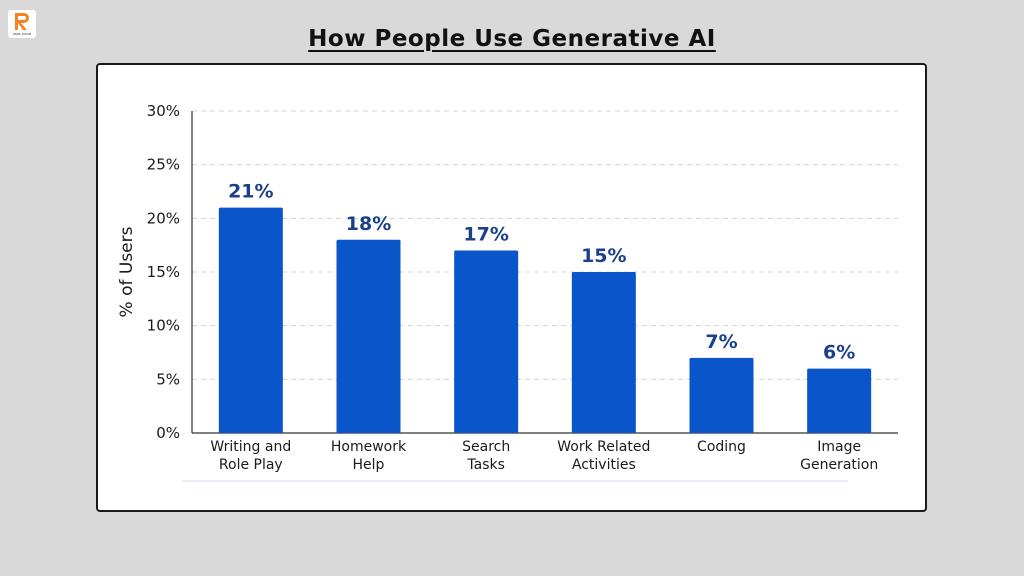 This screenshot has height=576, width=1024. Describe the element at coordinates (250, 192) in the screenshot. I see `data-label: 21%` at that location.